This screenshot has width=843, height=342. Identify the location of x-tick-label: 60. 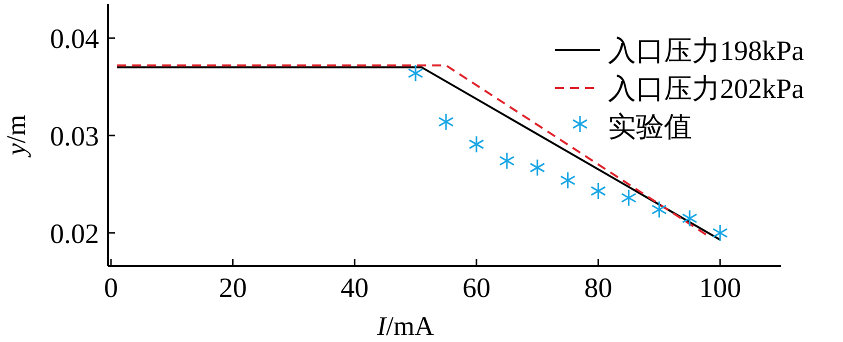
(476, 288).